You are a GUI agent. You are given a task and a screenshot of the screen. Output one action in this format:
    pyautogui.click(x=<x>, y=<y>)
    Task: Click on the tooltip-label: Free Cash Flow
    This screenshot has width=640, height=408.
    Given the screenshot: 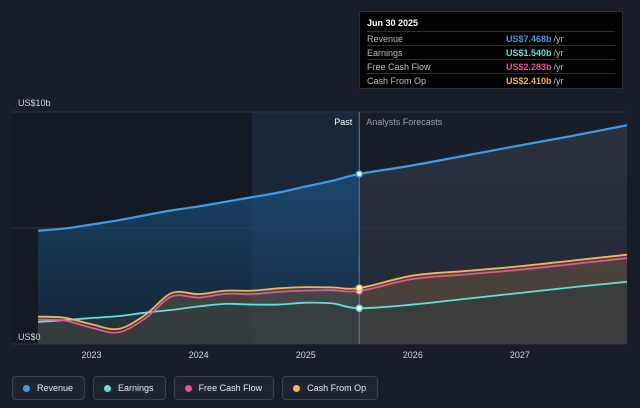 What is the action you would take?
    pyautogui.click(x=399, y=66)
    